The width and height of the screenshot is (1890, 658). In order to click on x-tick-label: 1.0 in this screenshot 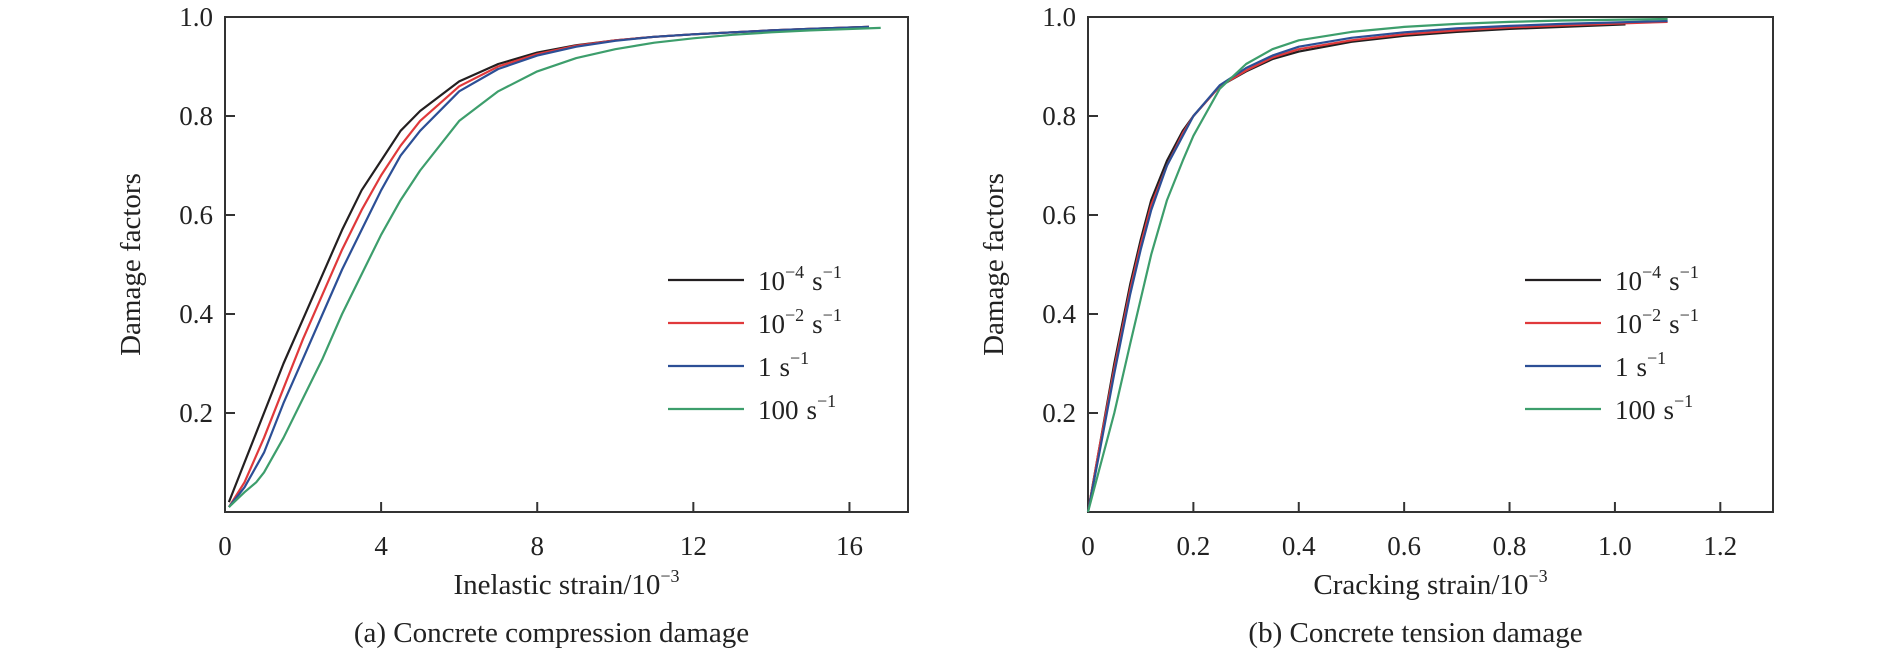, I will do `click(1615, 546)`.